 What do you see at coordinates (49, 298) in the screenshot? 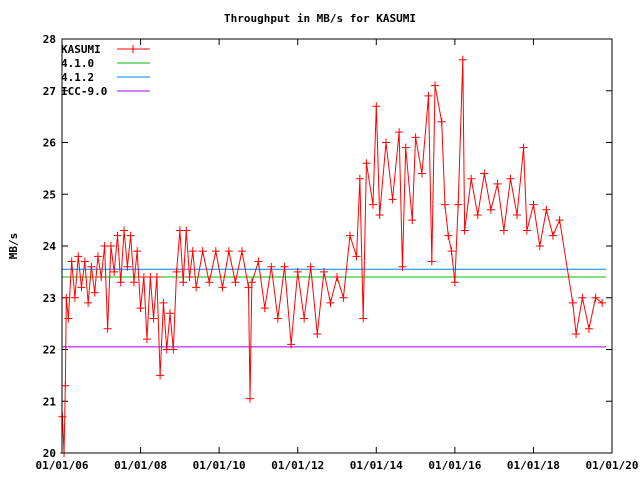
I see `y-tick-label: 23` at bounding box center [49, 298].